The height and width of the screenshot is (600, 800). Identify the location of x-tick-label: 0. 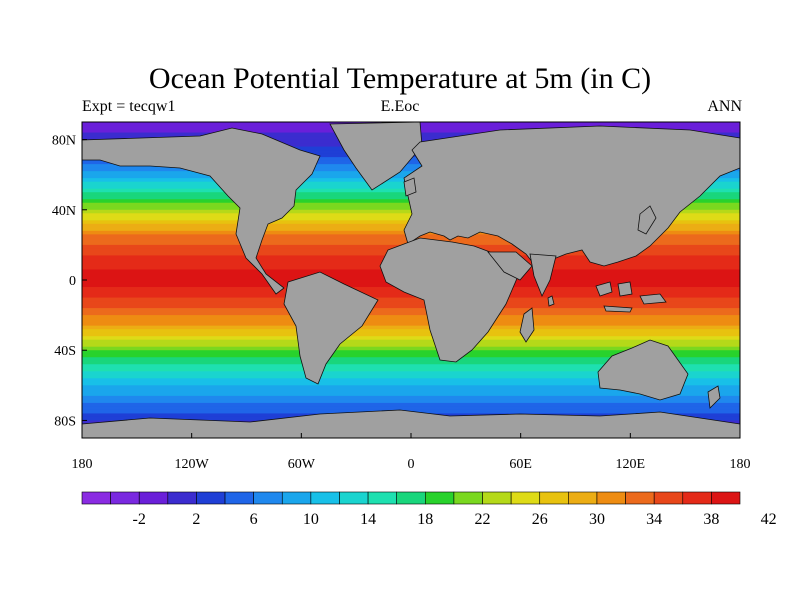
(411, 464).